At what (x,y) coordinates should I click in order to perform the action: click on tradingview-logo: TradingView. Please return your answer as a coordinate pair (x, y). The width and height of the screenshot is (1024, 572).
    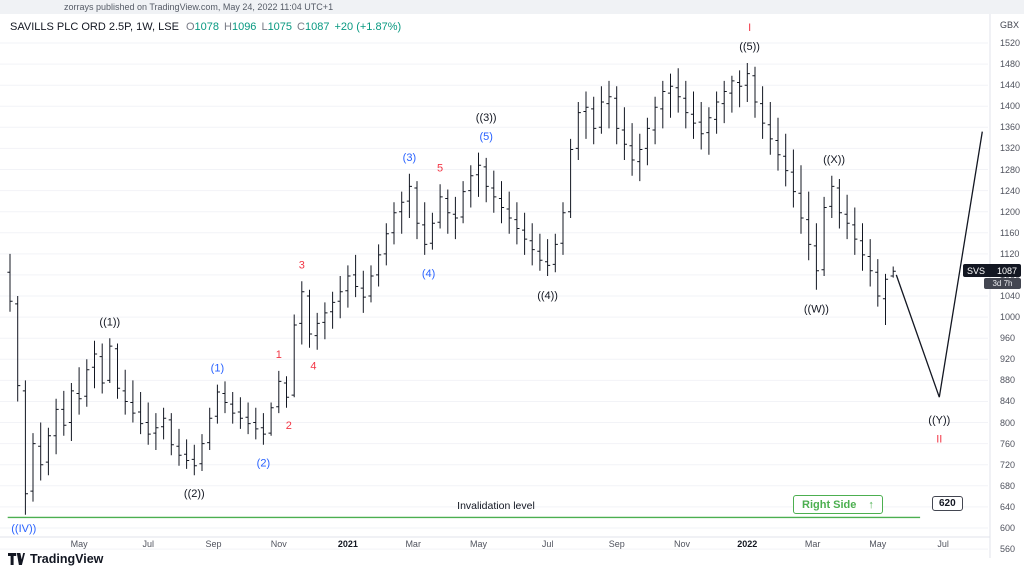
    Looking at the image, I should click on (55, 559).